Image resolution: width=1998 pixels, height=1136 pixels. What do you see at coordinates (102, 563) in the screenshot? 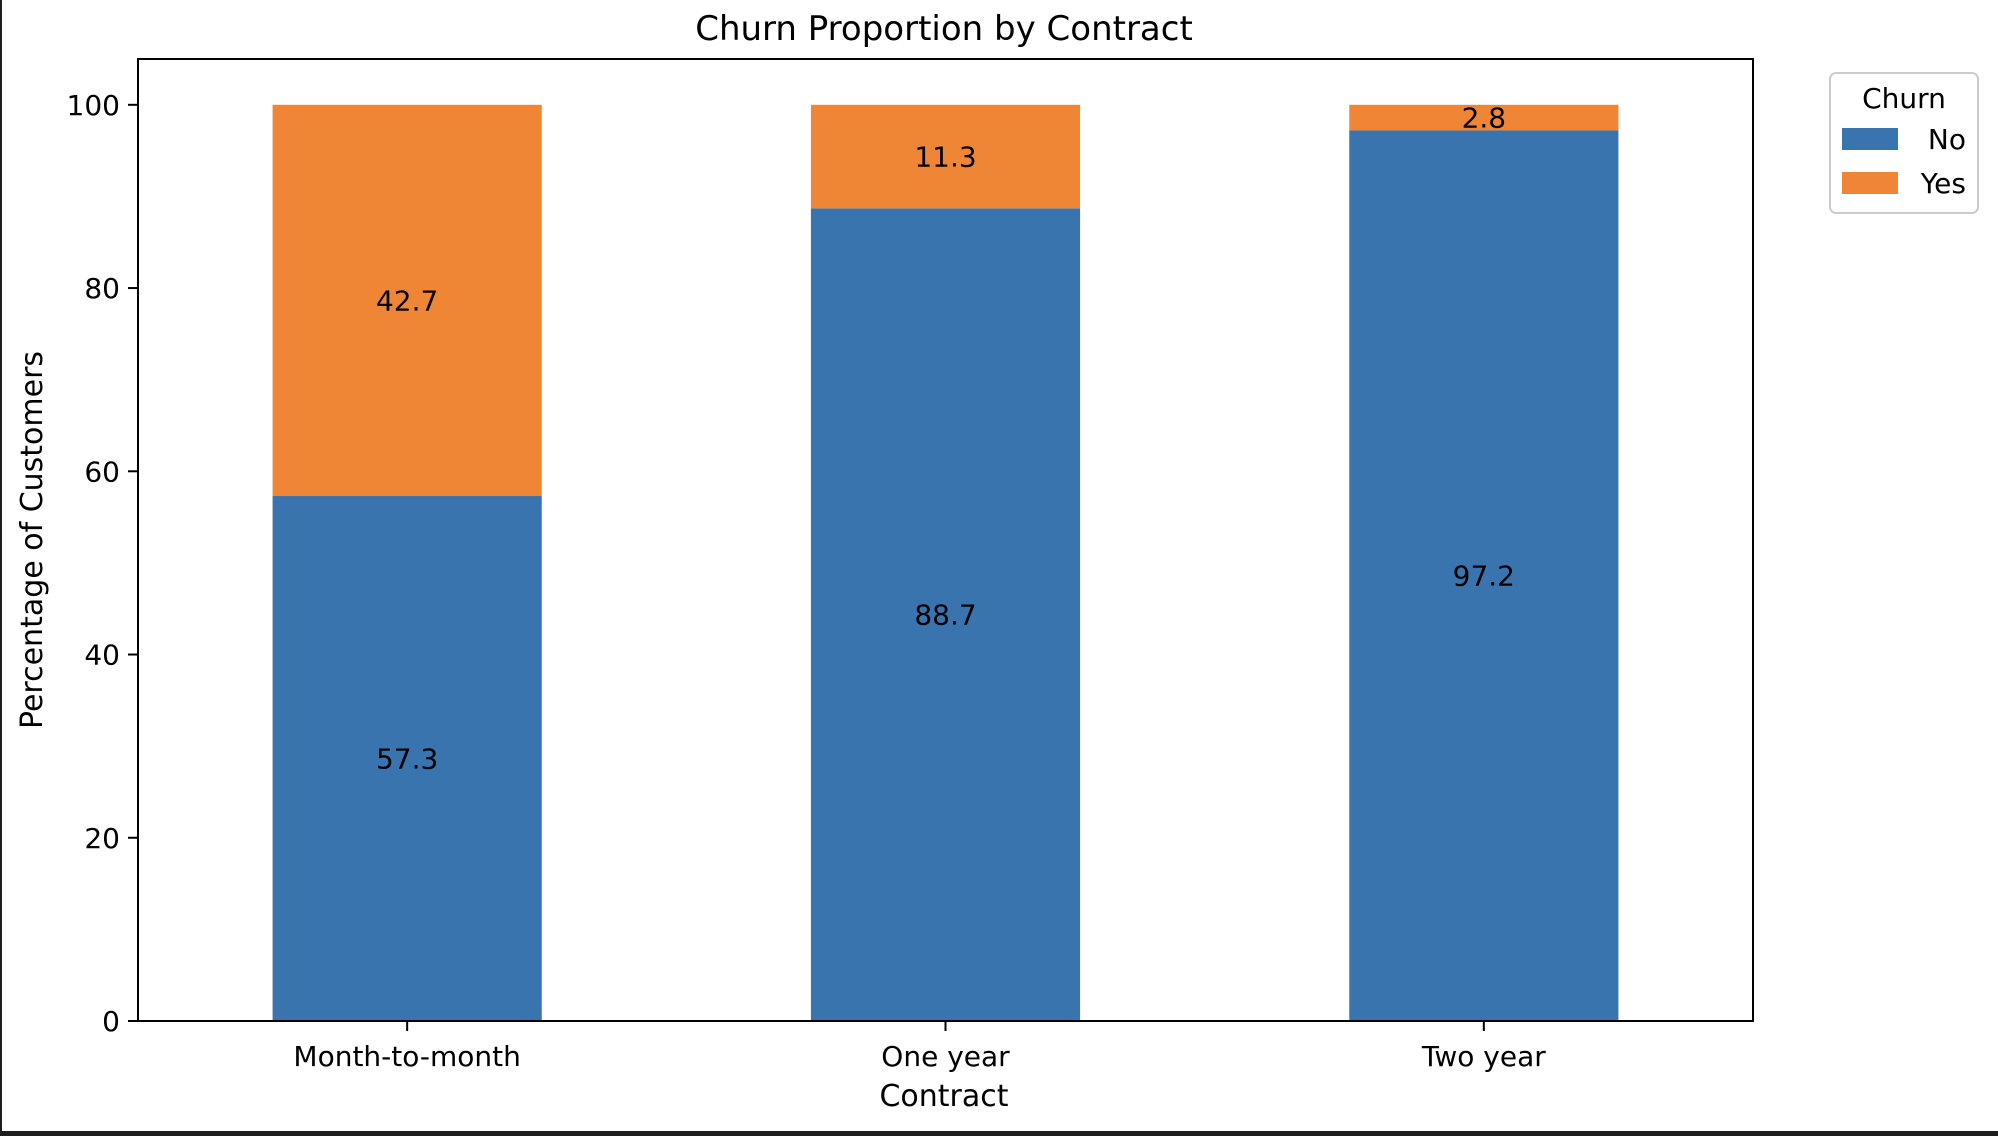
I see `y-axis: 0 20 40 60 80 100` at bounding box center [102, 563].